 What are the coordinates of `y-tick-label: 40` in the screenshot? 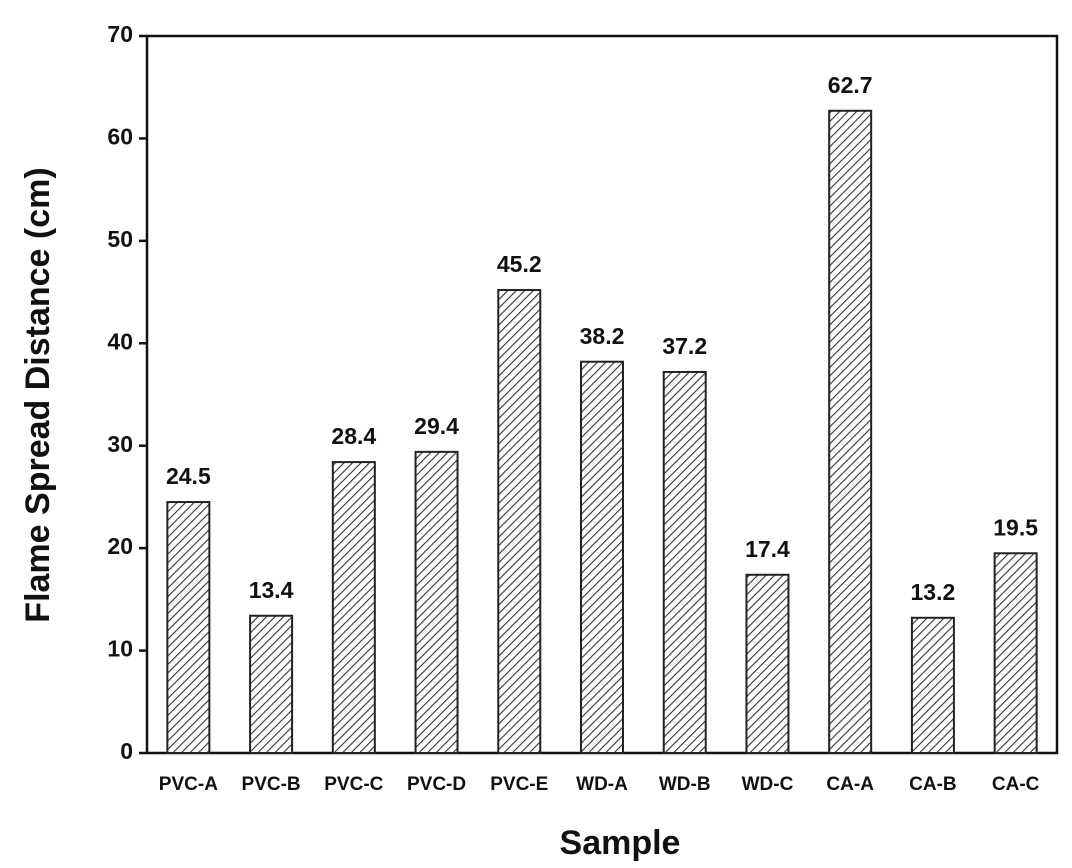 It's located at (120, 341).